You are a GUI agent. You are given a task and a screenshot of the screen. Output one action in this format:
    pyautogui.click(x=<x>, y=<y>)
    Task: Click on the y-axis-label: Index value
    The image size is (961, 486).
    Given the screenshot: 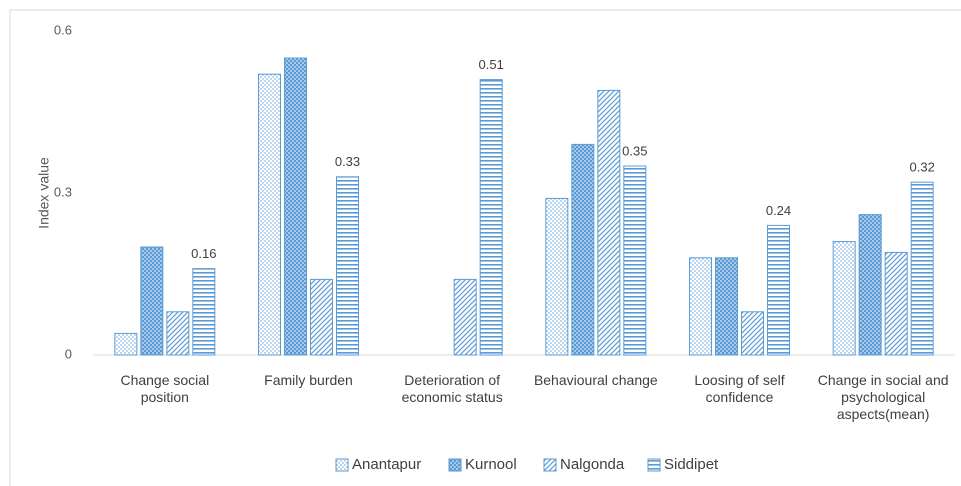 What is the action you would take?
    pyautogui.click(x=44, y=193)
    